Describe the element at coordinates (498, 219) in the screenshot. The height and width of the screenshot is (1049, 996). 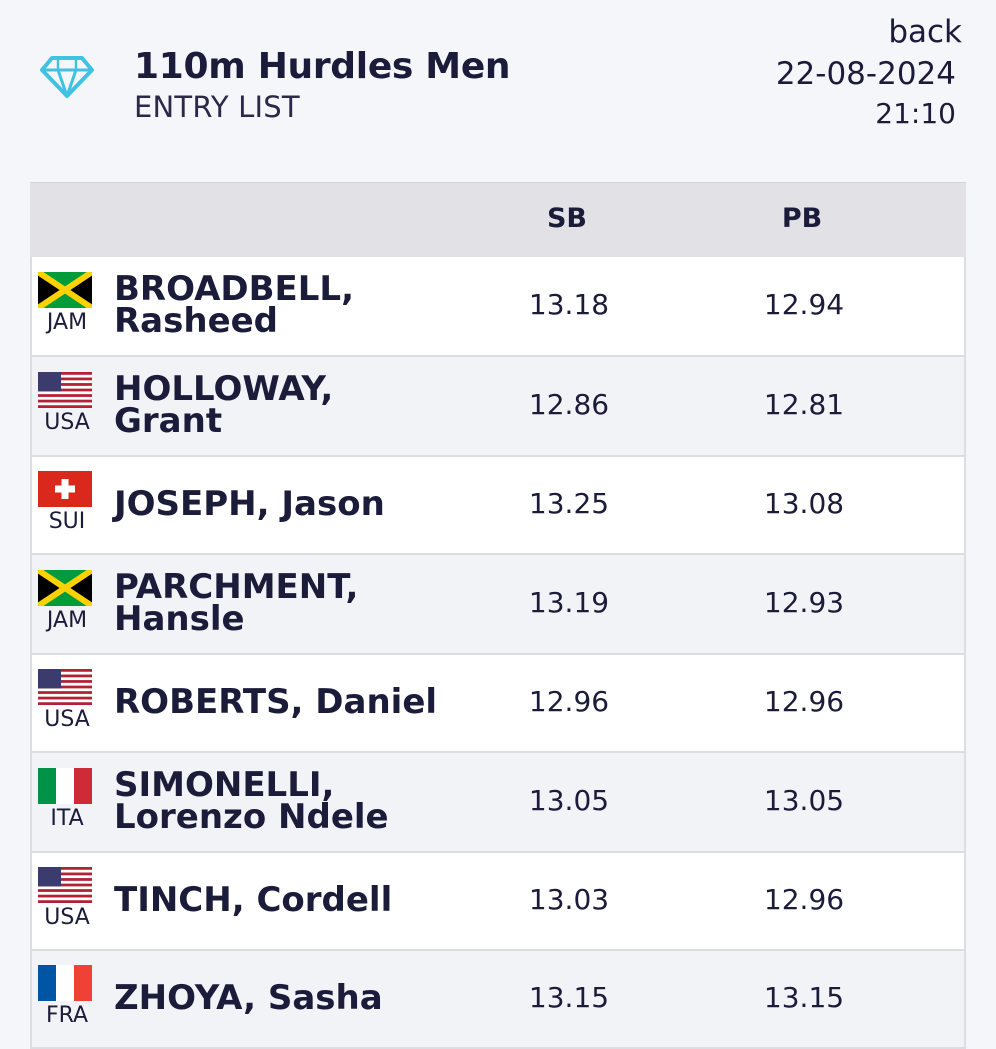
I see `table-header: SB PB` at that location.